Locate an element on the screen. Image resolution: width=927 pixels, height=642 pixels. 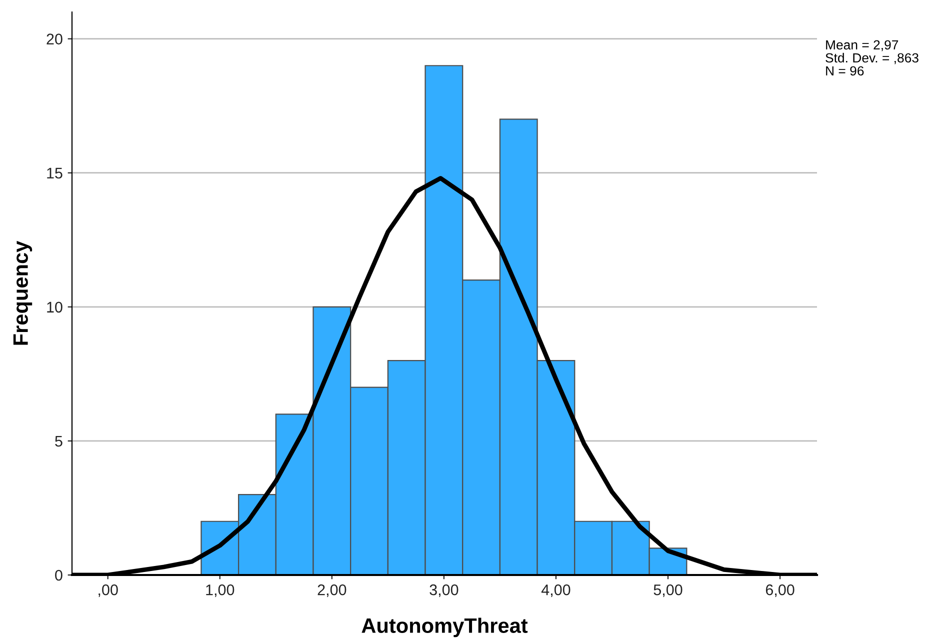
y-tick-label: 5 is located at coordinates (58, 441).